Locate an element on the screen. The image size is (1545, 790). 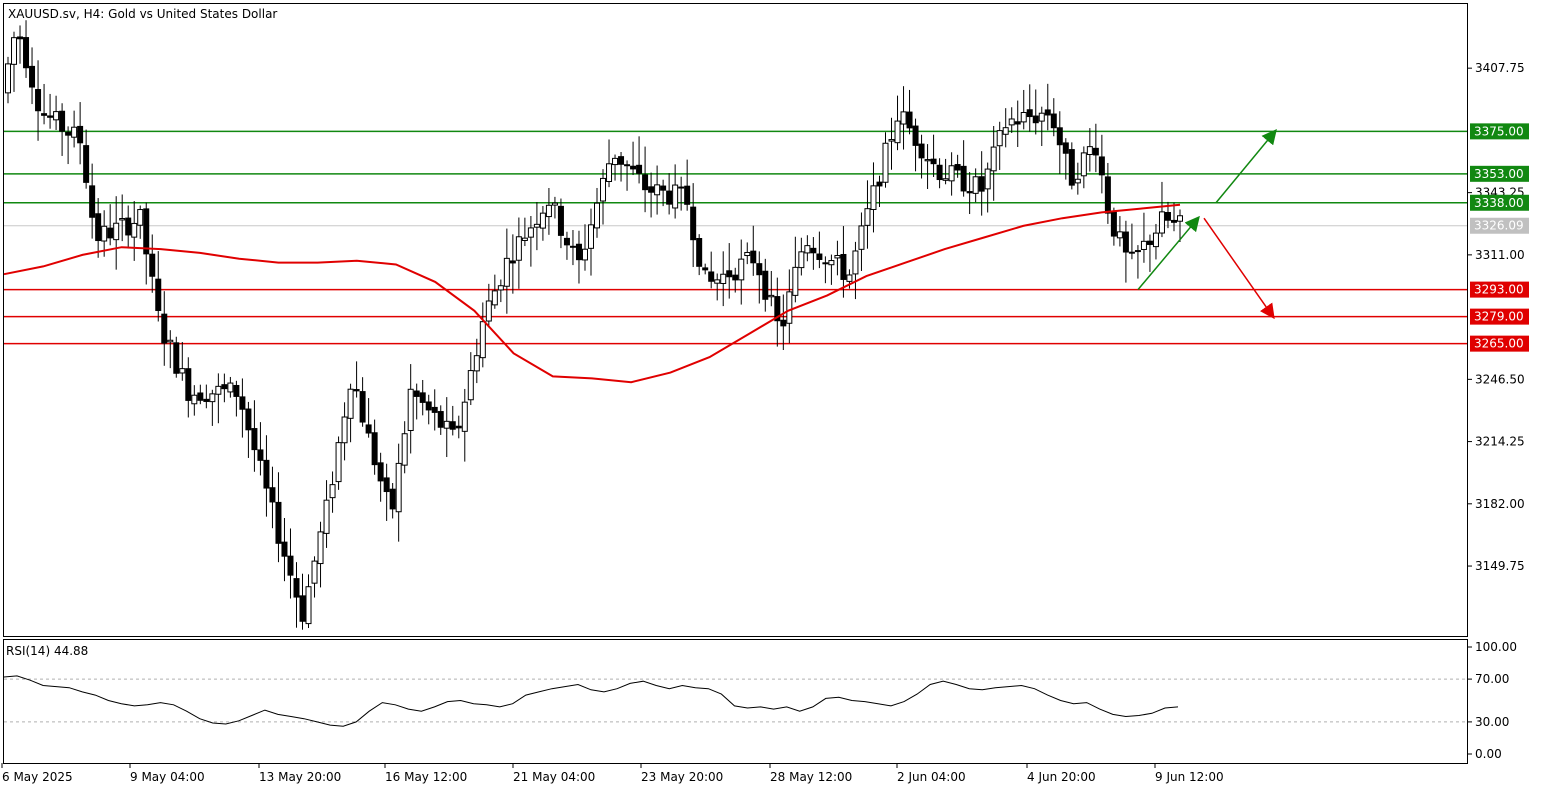
price-tick-label: 3407.75 is located at coordinates (1500, 68).